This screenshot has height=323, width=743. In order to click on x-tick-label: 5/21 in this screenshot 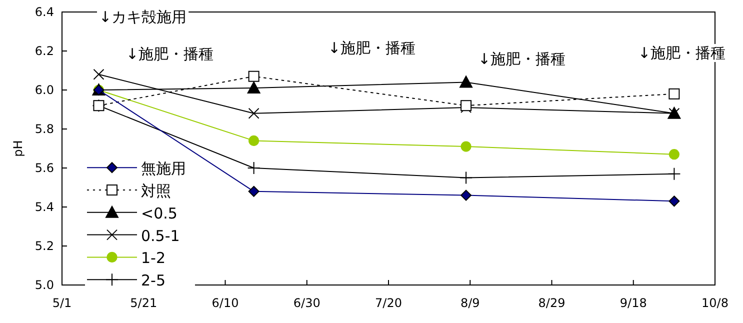, I will do `click(144, 303)`.